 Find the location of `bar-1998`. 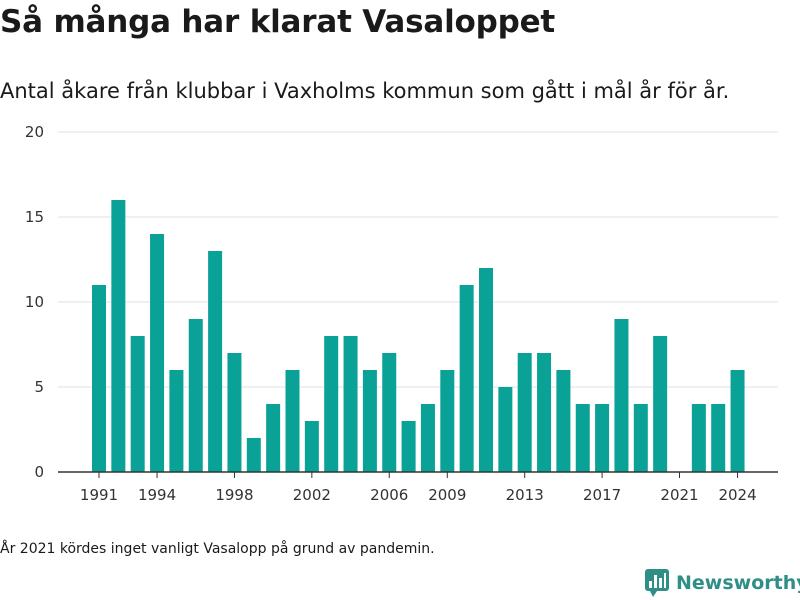

bar-1998 is located at coordinates (234, 412).